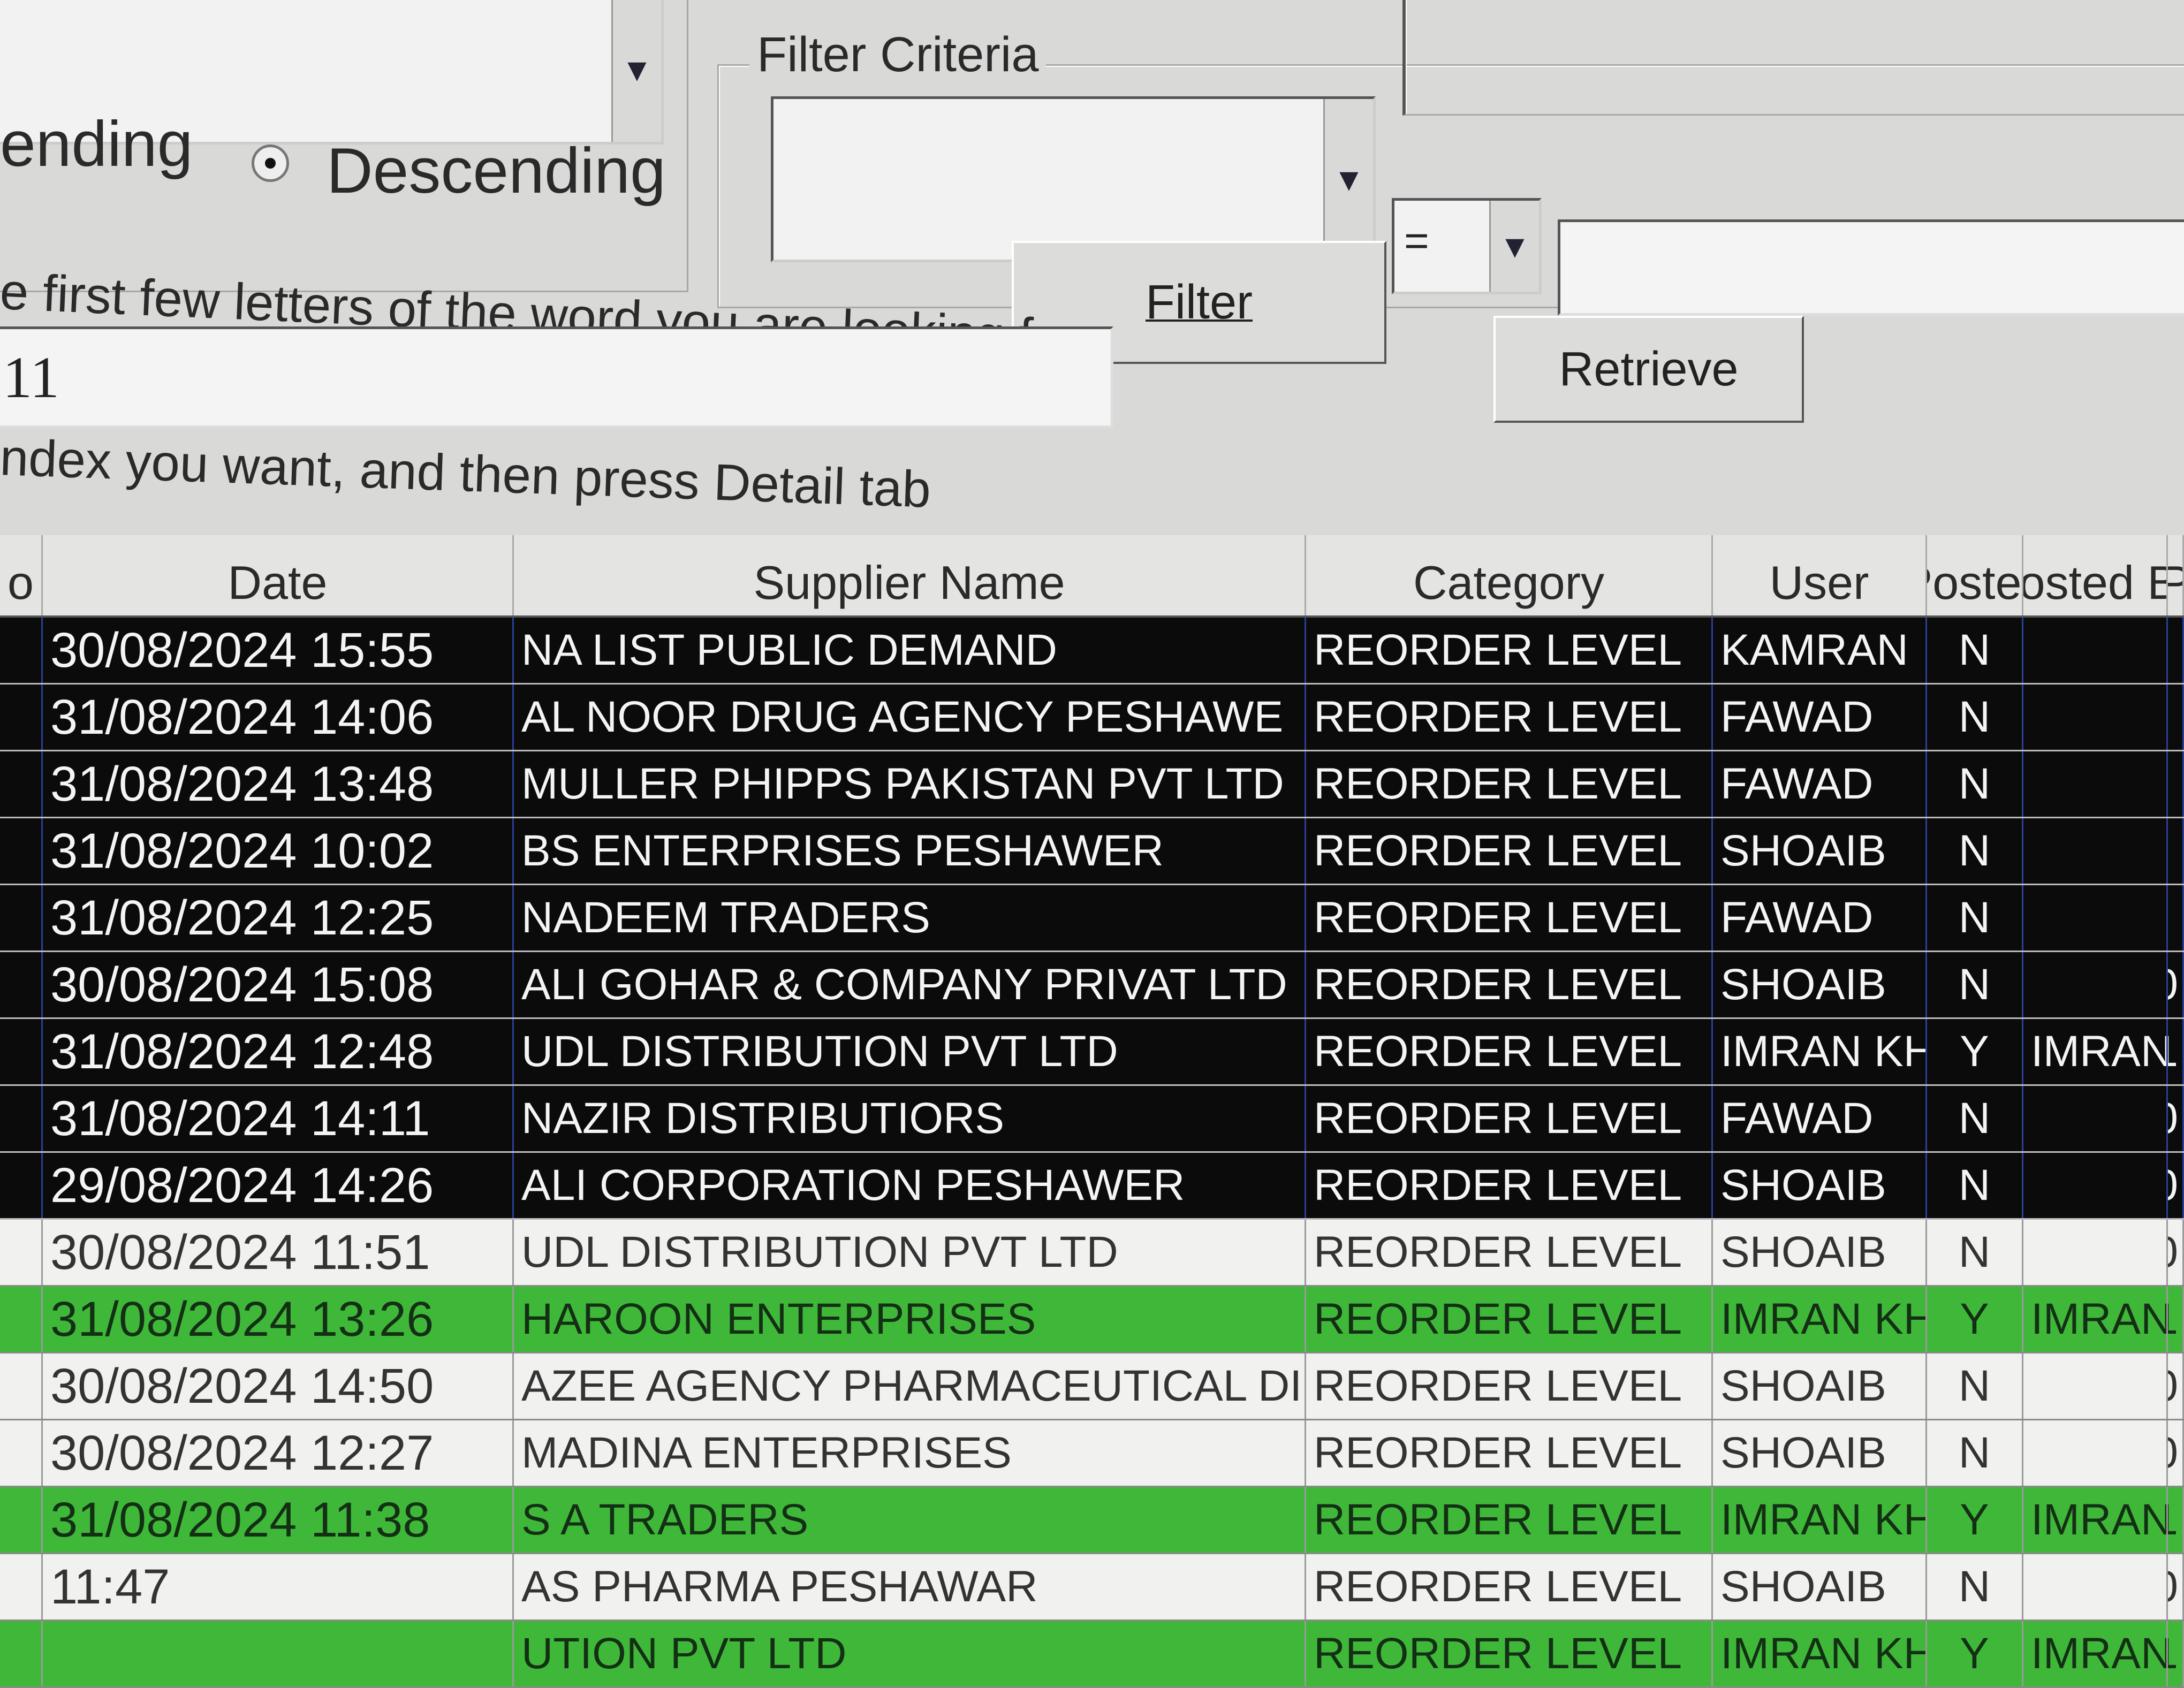  Describe the element at coordinates (278, 1185) in the screenshot. I see `cell-date: 29/08/2024 14:26` at that location.